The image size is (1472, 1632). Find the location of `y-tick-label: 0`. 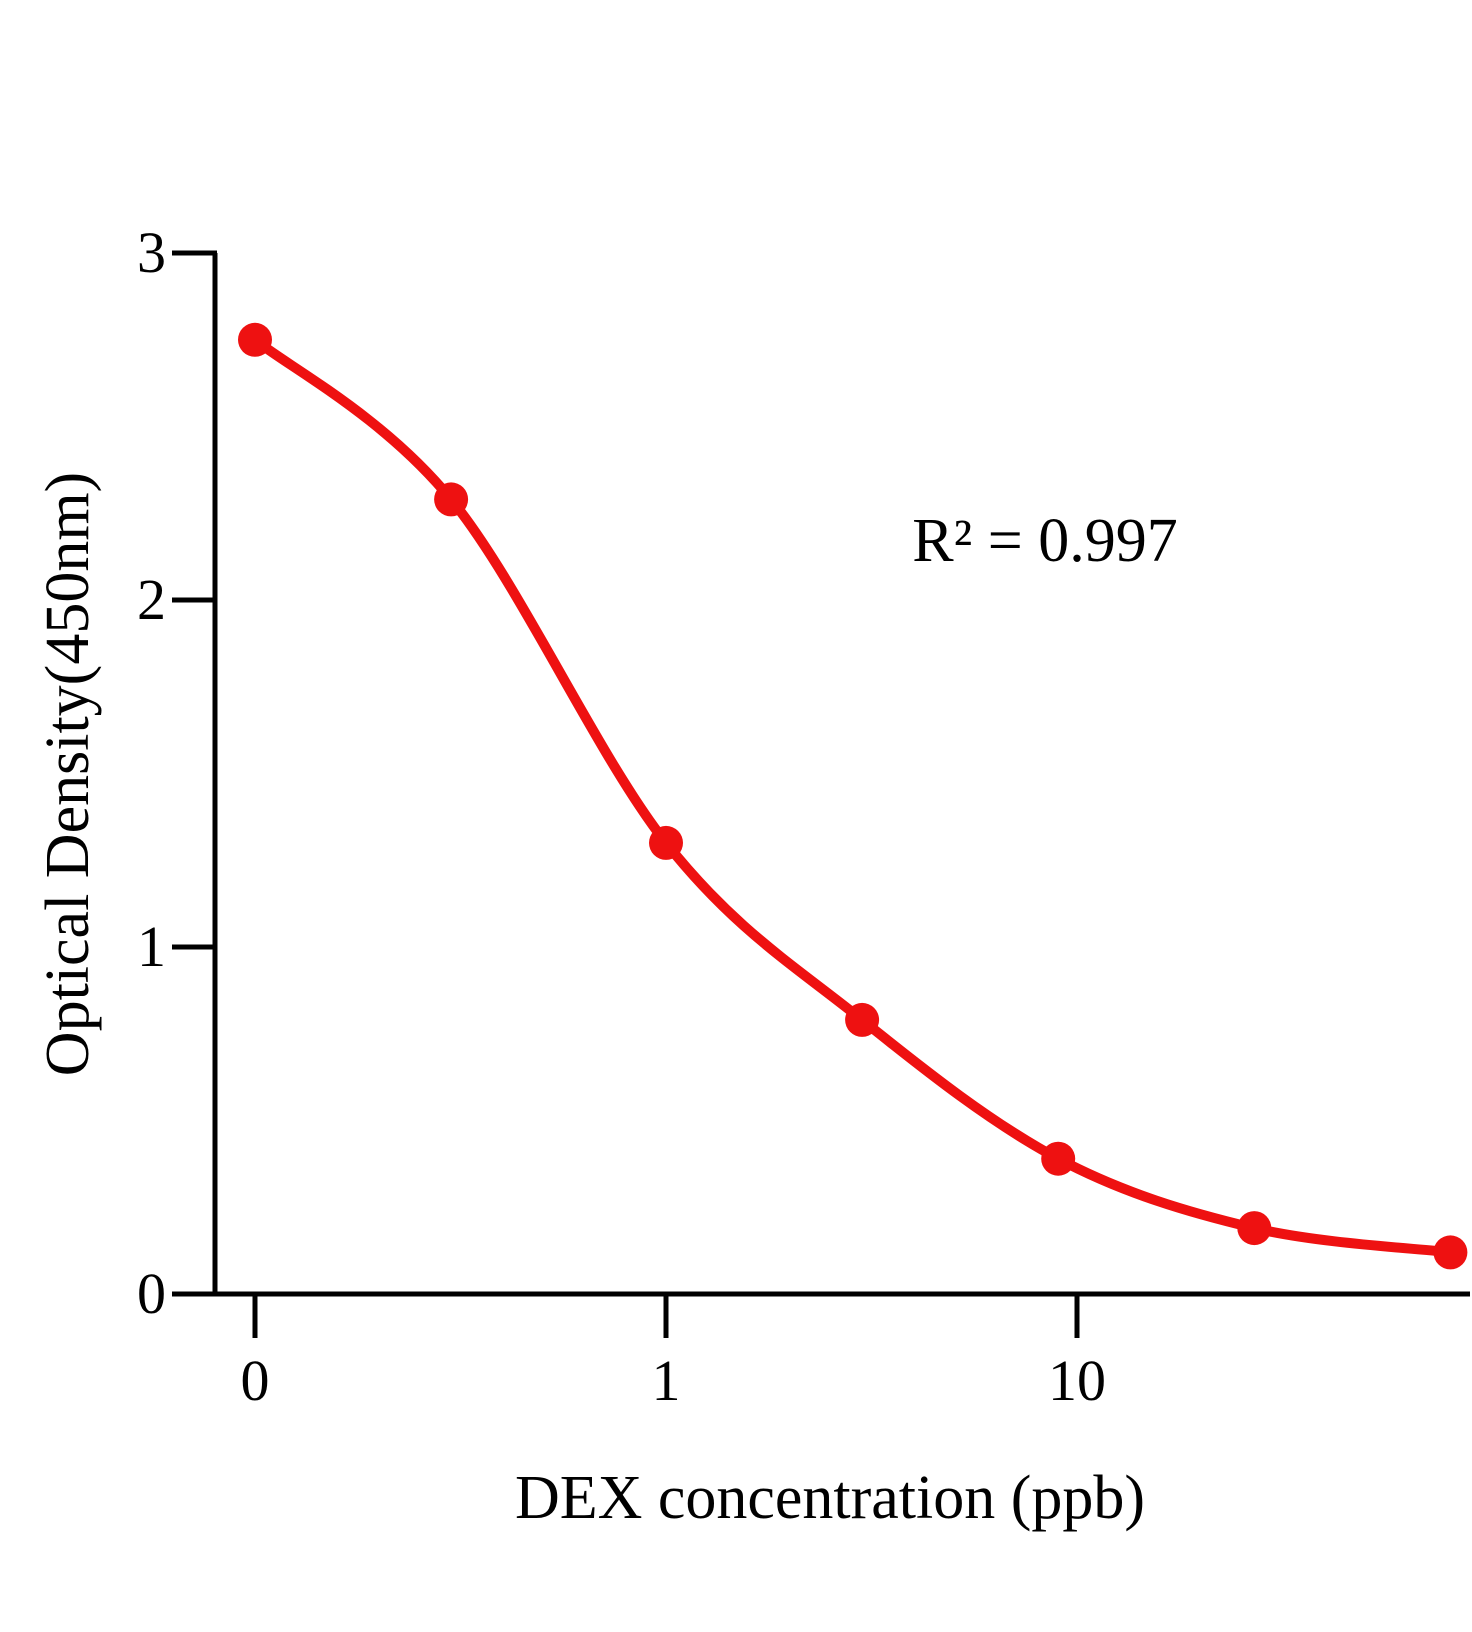

y-tick-label: 0 is located at coordinates (151, 1293).